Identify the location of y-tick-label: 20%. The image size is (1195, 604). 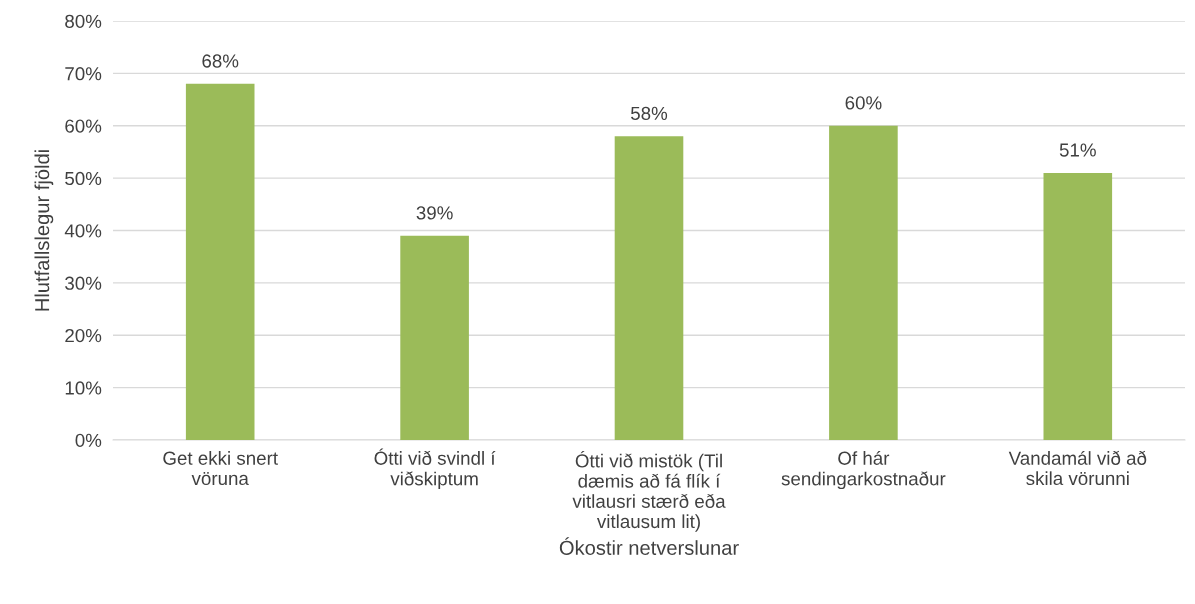
(83, 335).